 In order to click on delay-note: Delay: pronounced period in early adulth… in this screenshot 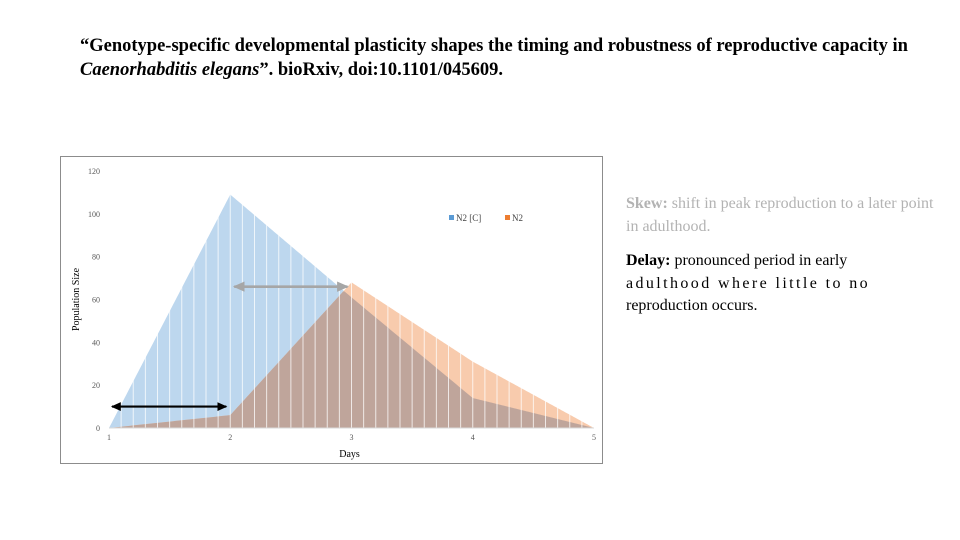, I will do `click(781, 284)`.